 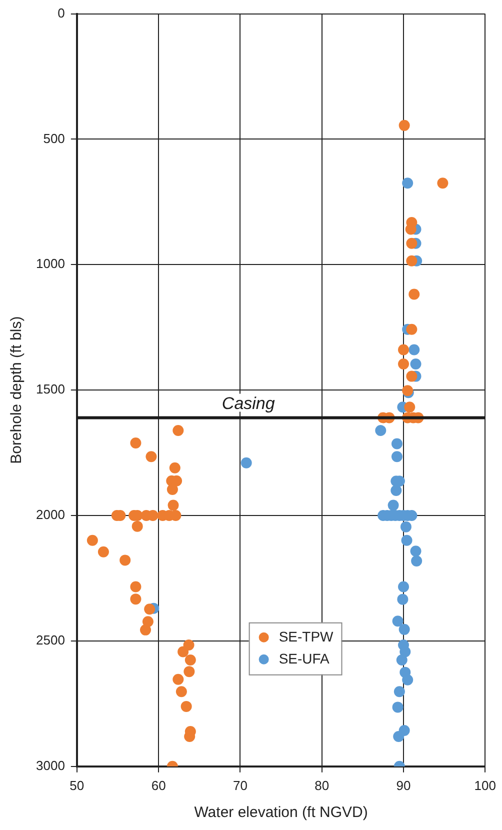 I want to click on x-axis-title: Water elevation (ft NGVD), so click(x=281, y=813).